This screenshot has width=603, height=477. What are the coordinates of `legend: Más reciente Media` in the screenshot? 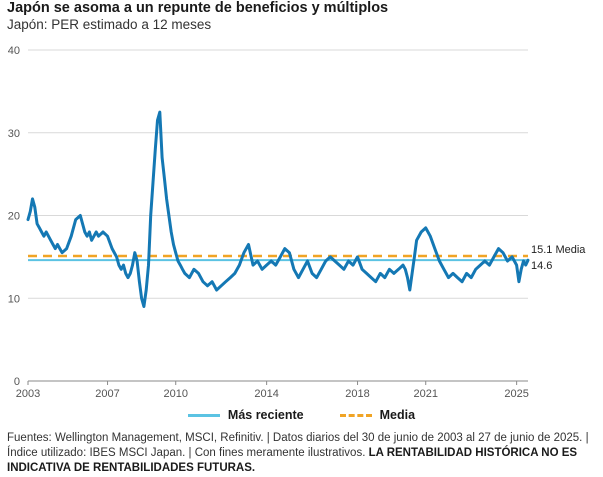 It's located at (301, 415).